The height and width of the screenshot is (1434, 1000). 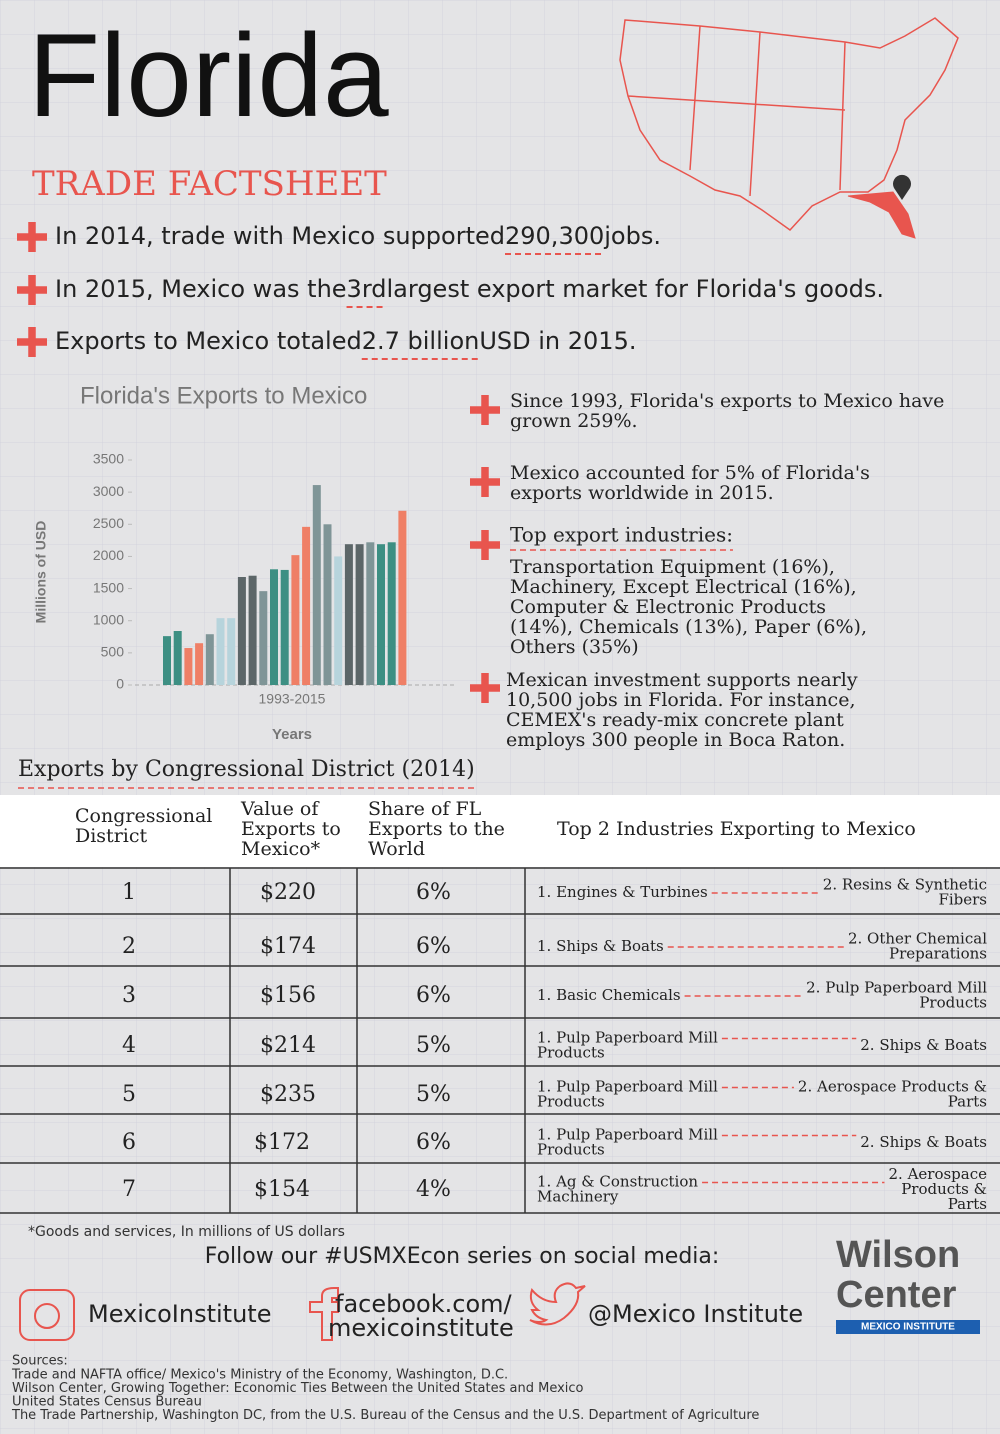 What do you see at coordinates (622, 892) in the screenshot?
I see `industry-1: 1. Engines & Turbines` at bounding box center [622, 892].